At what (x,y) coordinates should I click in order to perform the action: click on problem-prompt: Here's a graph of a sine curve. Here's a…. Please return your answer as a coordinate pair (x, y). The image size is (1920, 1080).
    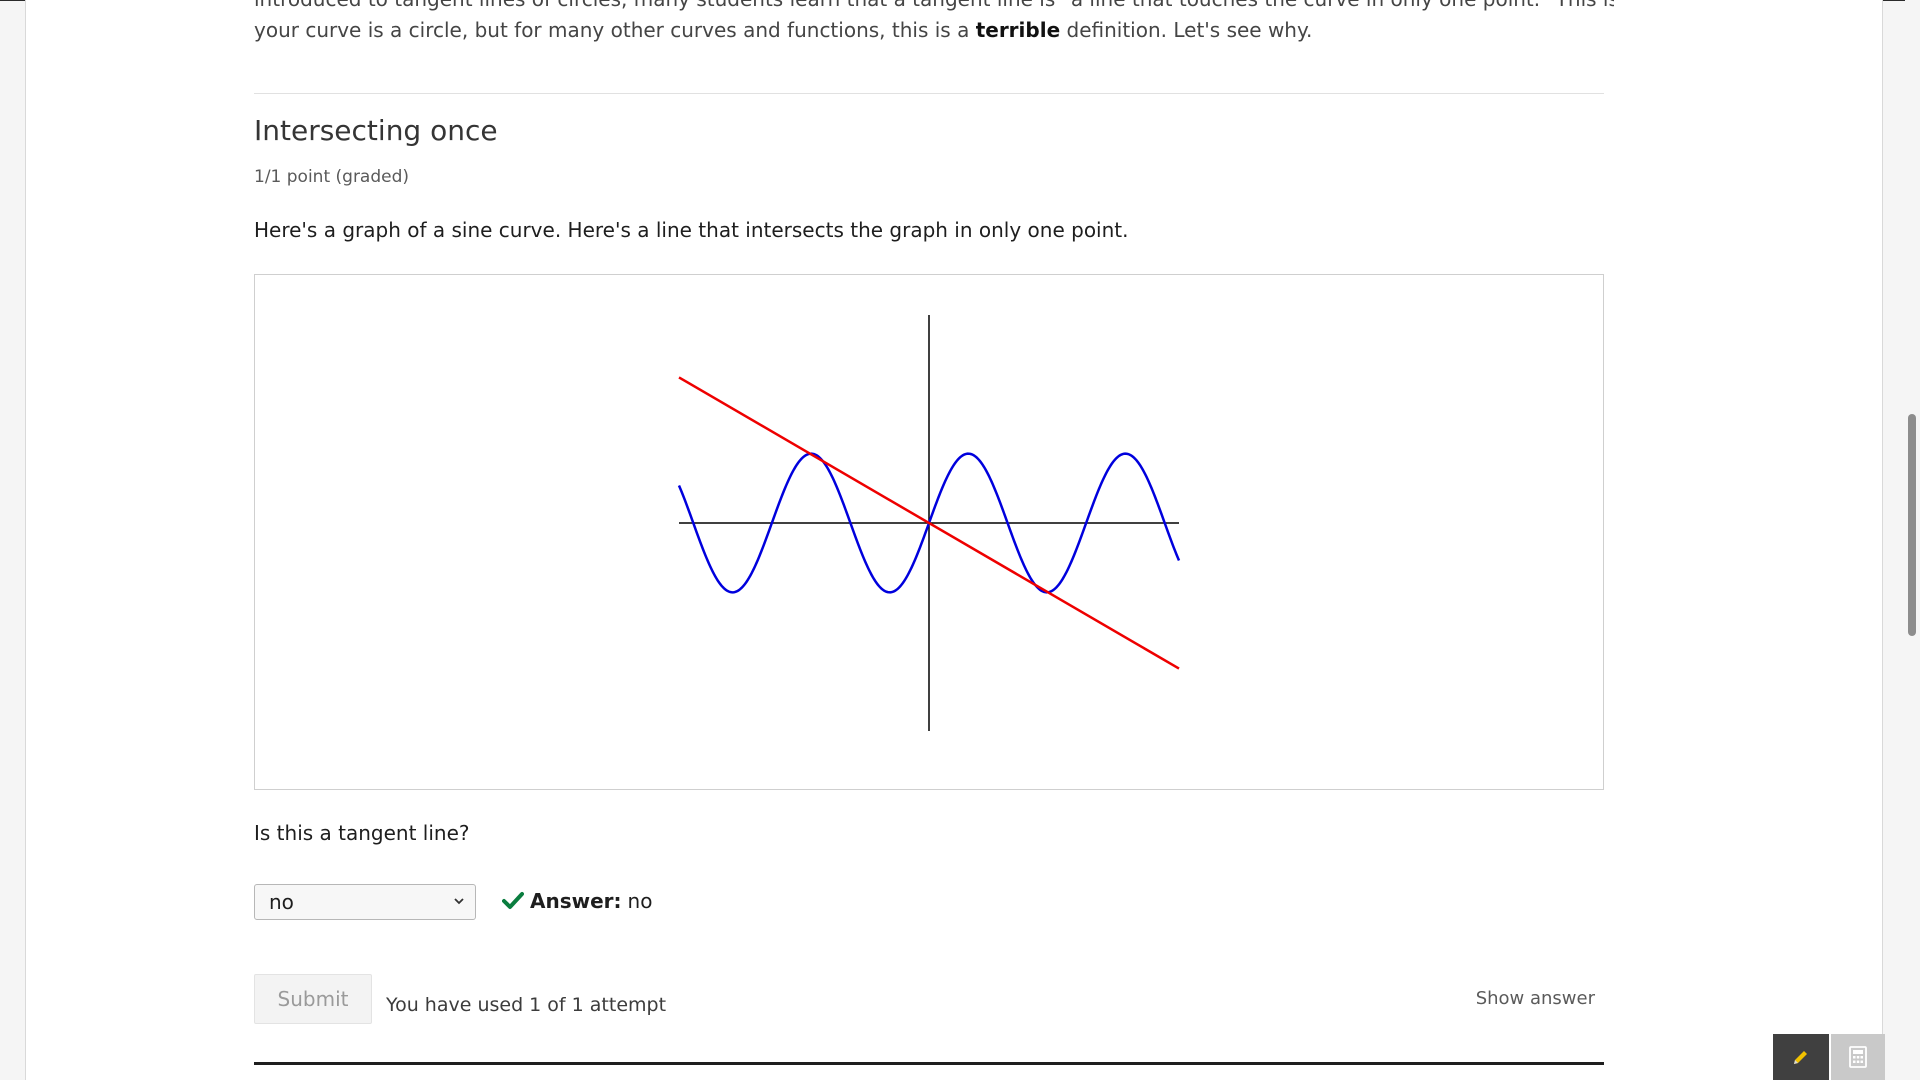
    Looking at the image, I should click on (691, 230).